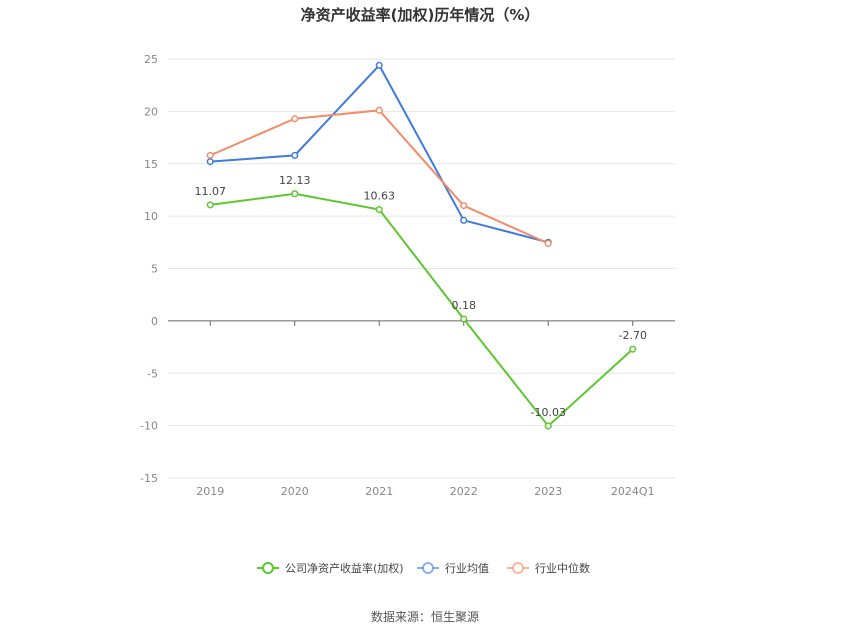 Image resolution: width=850 pixels, height=637 pixels. I want to click on series-line, so click(379, 177).